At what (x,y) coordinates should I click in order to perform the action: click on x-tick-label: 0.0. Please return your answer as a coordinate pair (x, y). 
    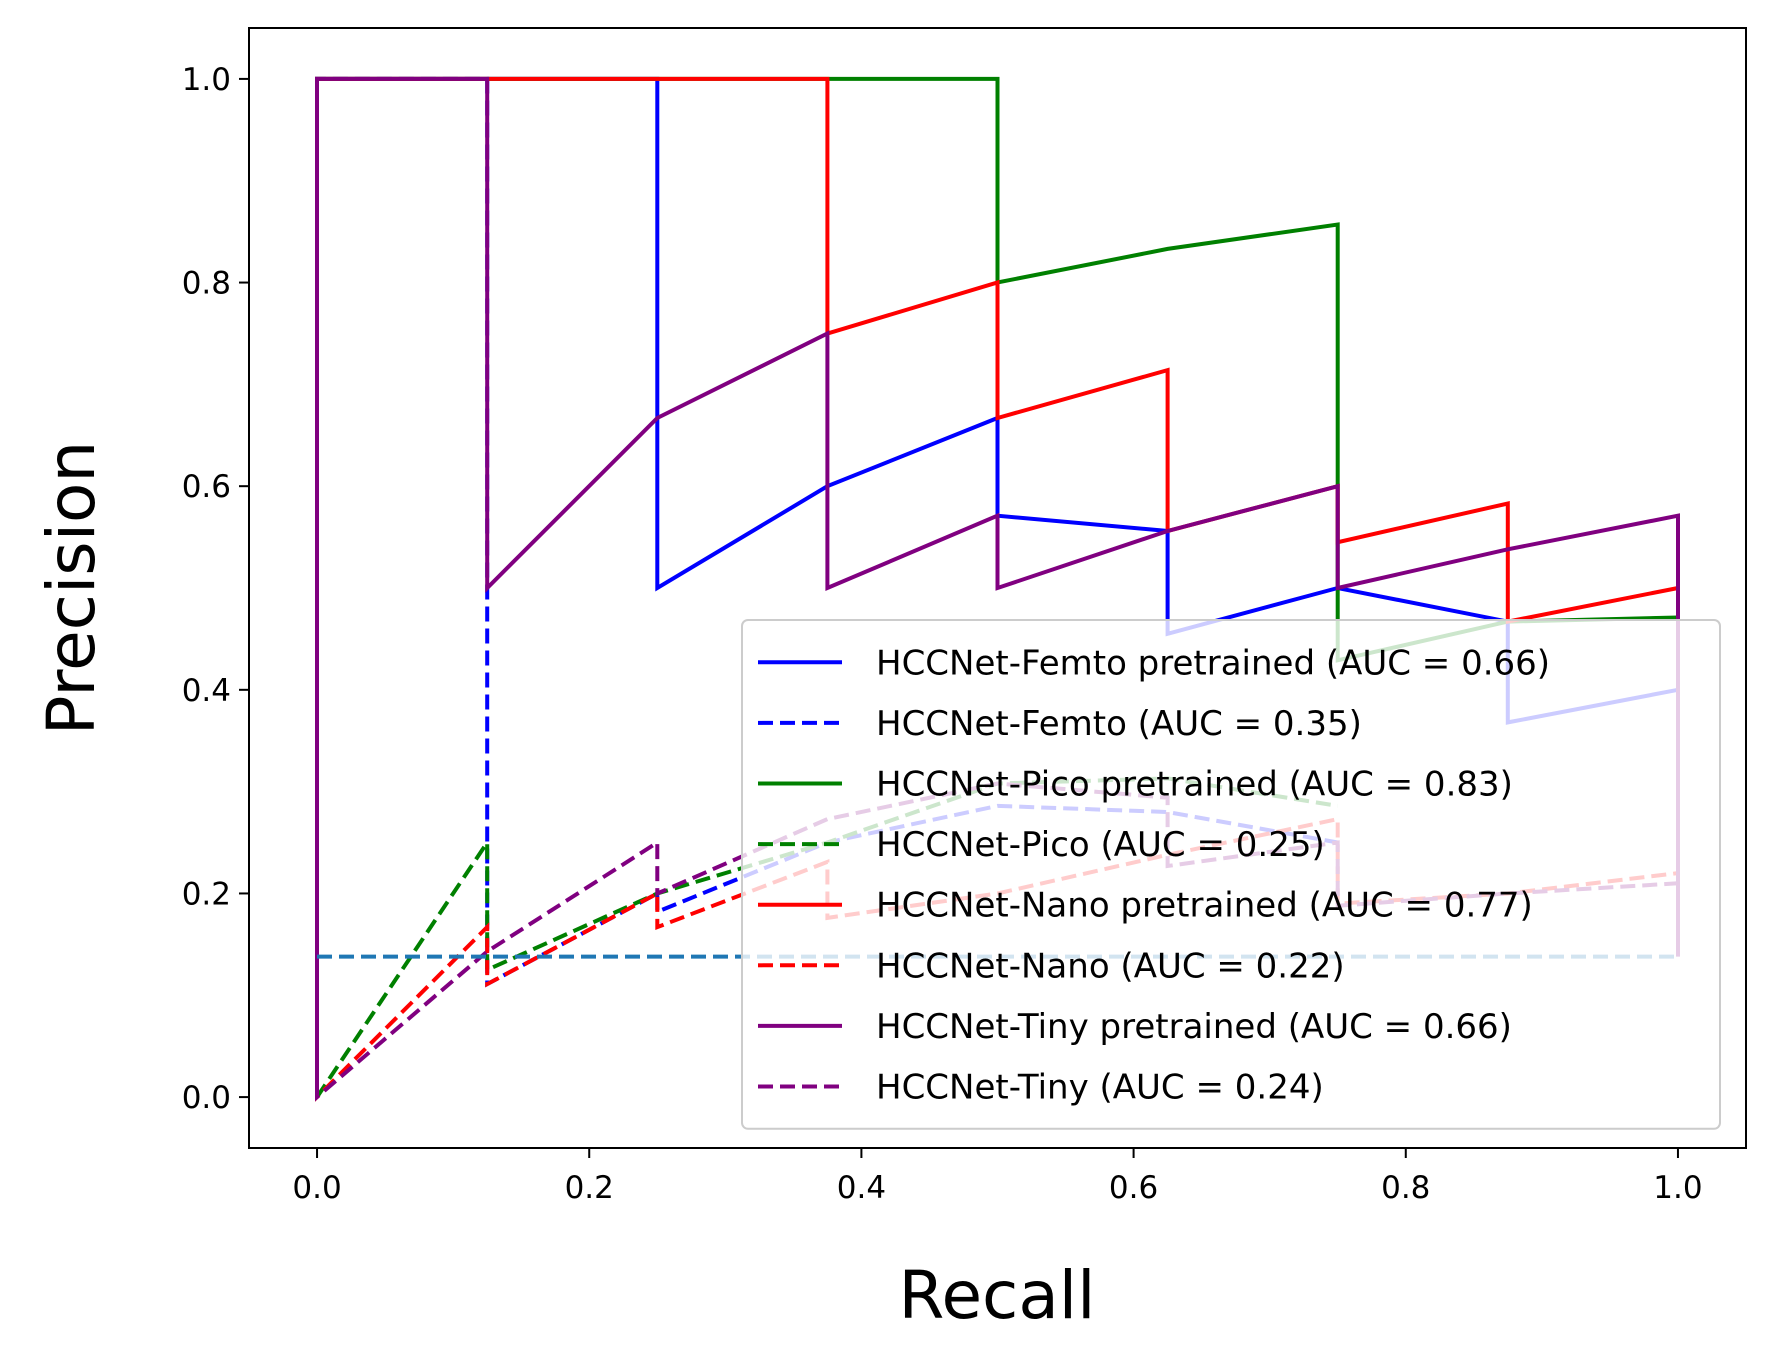
    Looking at the image, I should click on (316, 1188).